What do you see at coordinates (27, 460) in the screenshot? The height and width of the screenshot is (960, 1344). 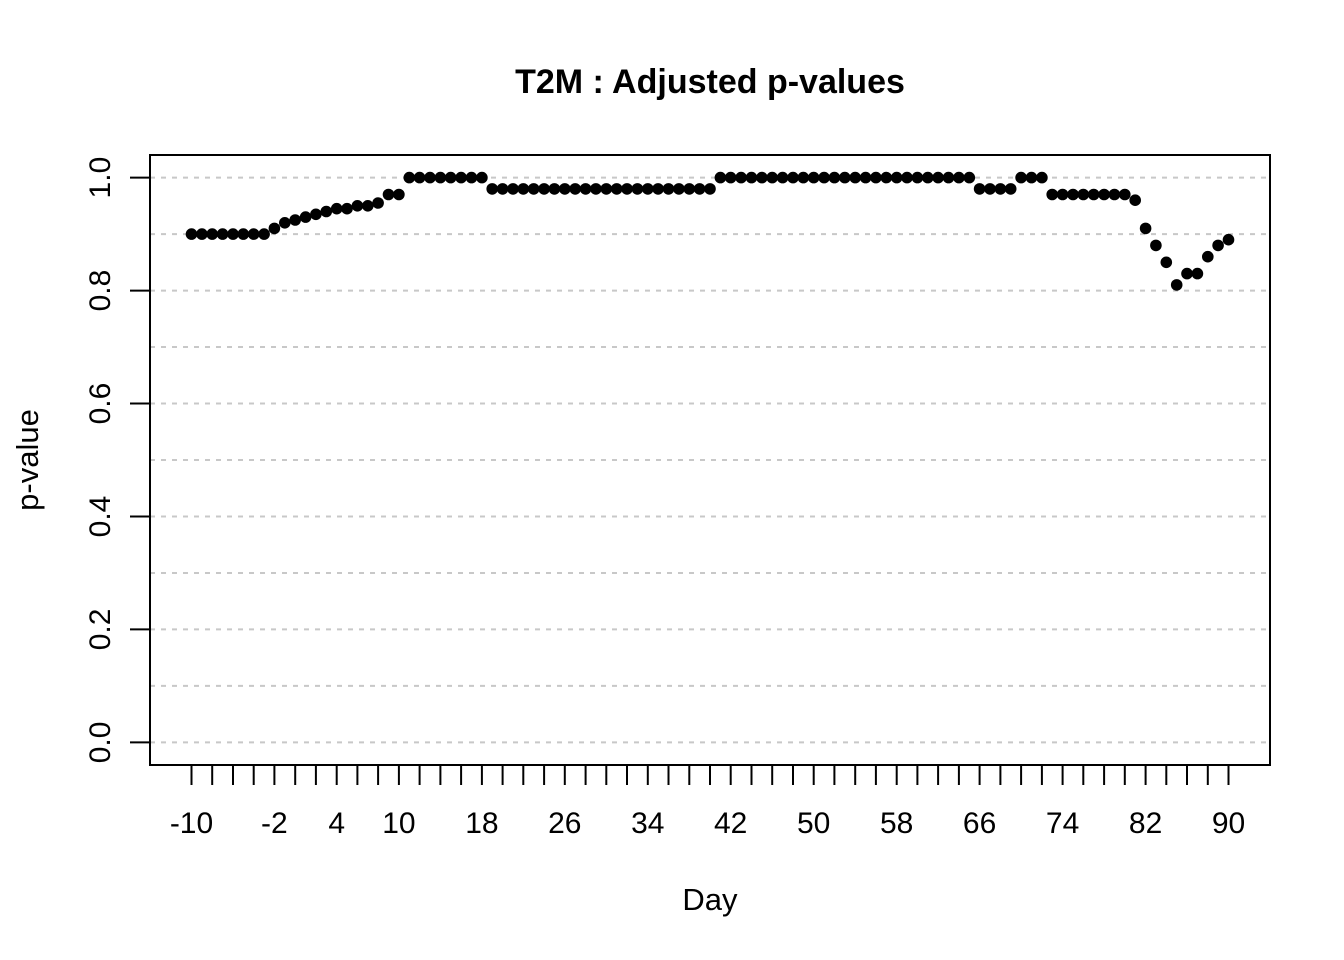 I see `y-axis-title: p-value` at bounding box center [27, 460].